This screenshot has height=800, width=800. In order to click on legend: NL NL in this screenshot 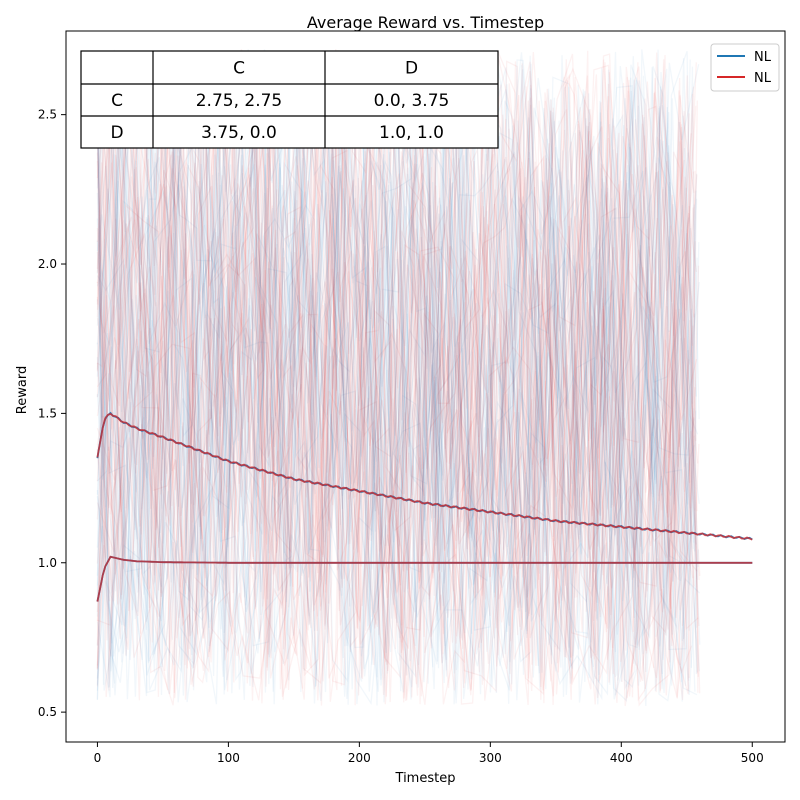, I will do `click(745, 67)`.